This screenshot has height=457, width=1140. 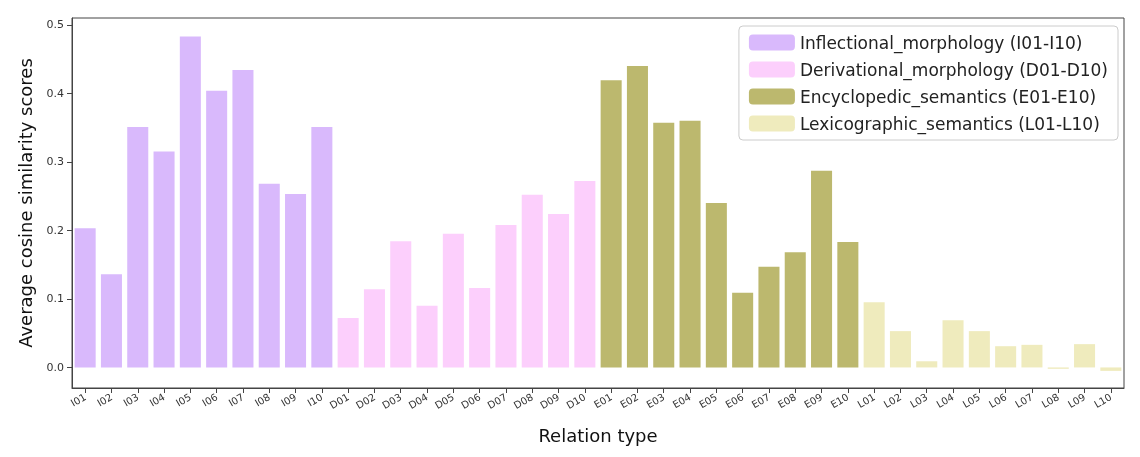 I want to click on x-tick-label: L10, so click(x=1103, y=400).